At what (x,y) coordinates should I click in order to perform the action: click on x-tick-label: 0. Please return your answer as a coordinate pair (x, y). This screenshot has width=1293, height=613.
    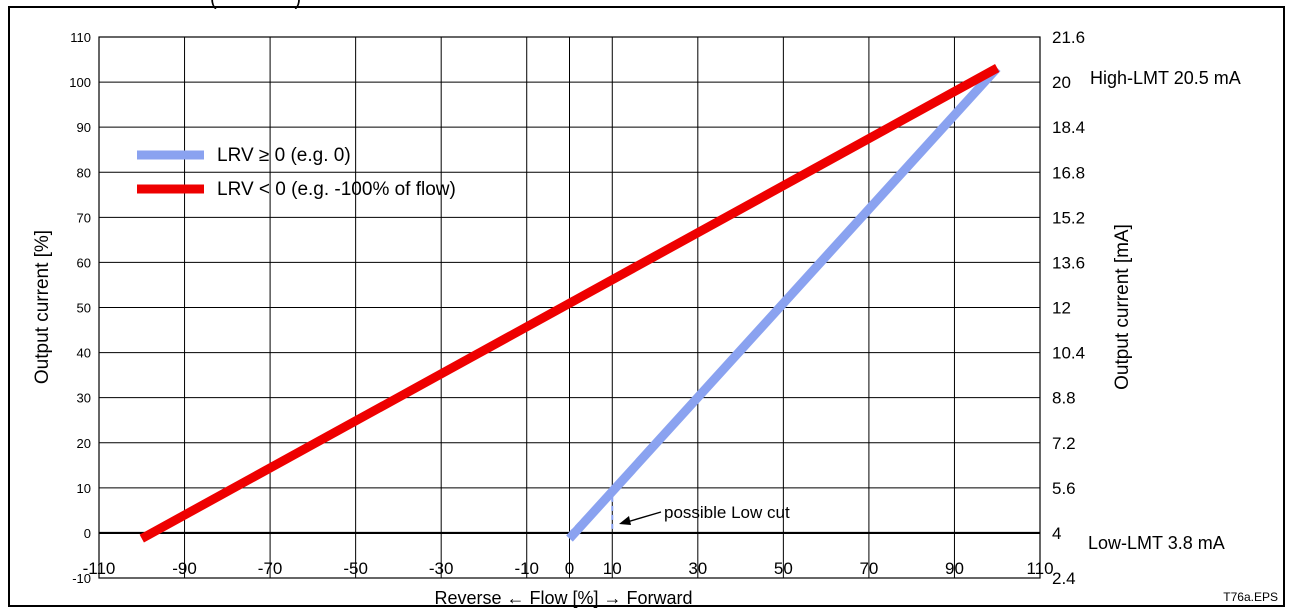
    Looking at the image, I should click on (569, 568).